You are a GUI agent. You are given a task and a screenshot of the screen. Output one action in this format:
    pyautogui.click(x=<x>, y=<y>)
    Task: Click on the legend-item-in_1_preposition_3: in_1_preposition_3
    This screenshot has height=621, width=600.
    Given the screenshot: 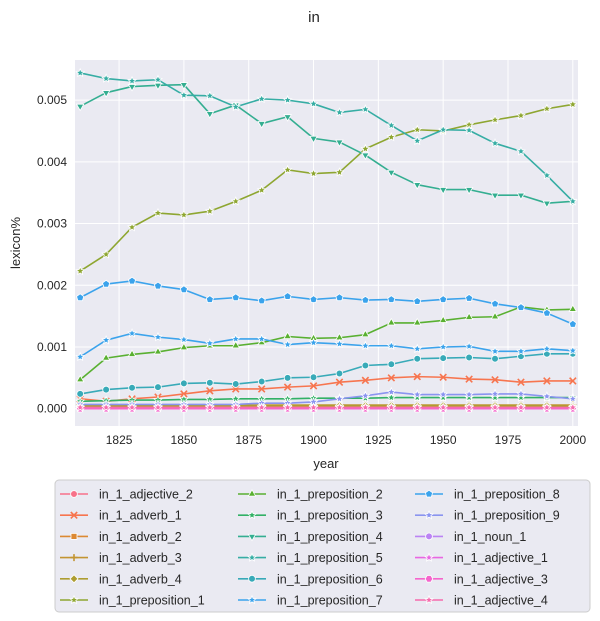 What is the action you would take?
    pyautogui.click(x=310, y=516)
    